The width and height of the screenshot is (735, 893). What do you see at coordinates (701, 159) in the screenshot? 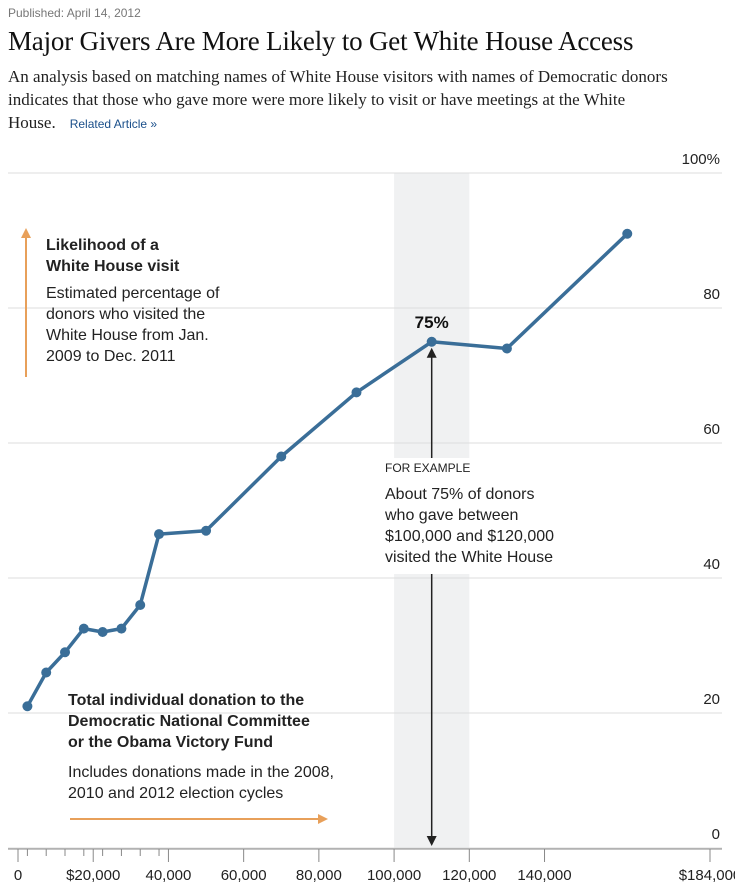
I see `y-tick-label: 100%` at bounding box center [701, 159].